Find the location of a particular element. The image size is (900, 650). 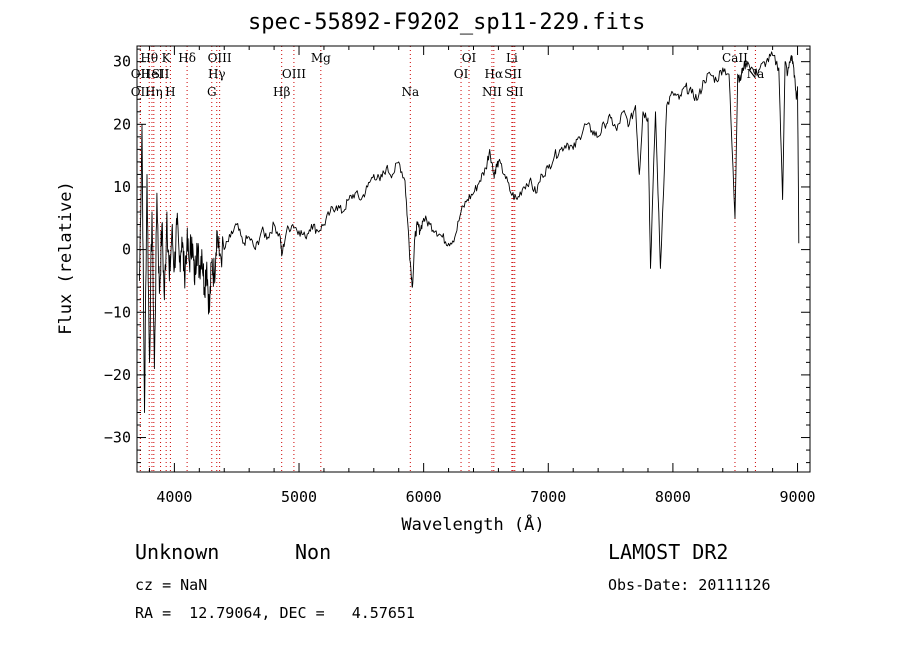

y-tick-label: −10 is located at coordinates (117, 312).